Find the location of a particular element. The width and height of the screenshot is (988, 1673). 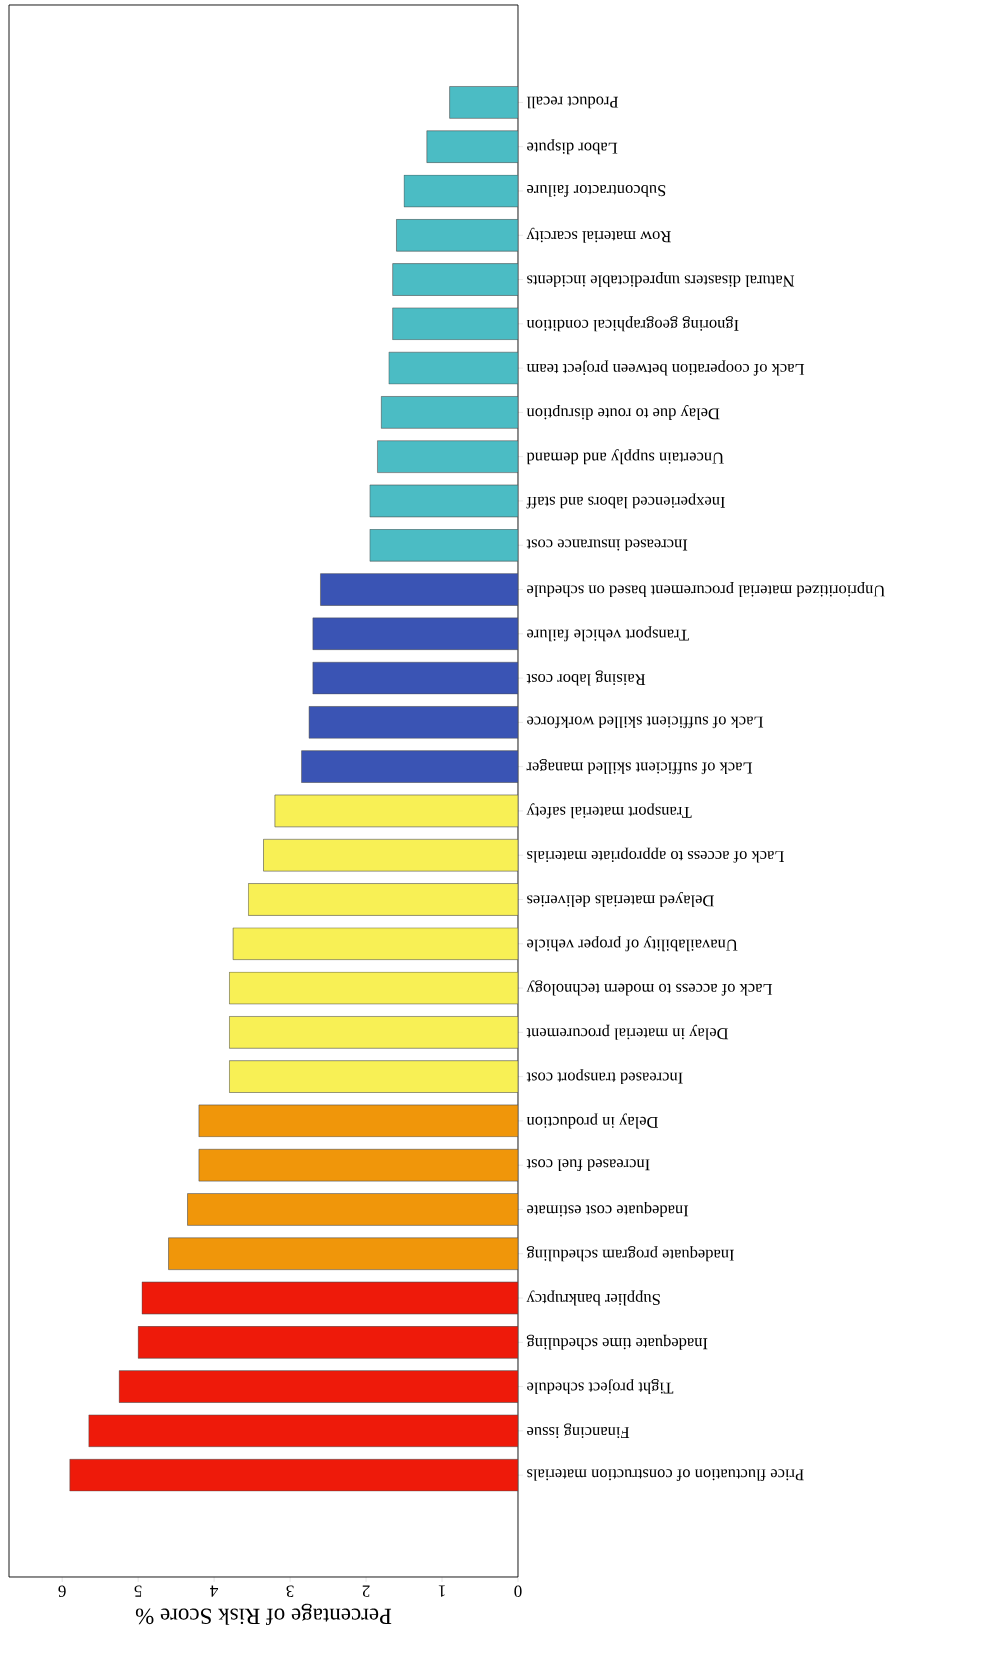

y-tick-label: Financing issue is located at coordinates (578, 1431).